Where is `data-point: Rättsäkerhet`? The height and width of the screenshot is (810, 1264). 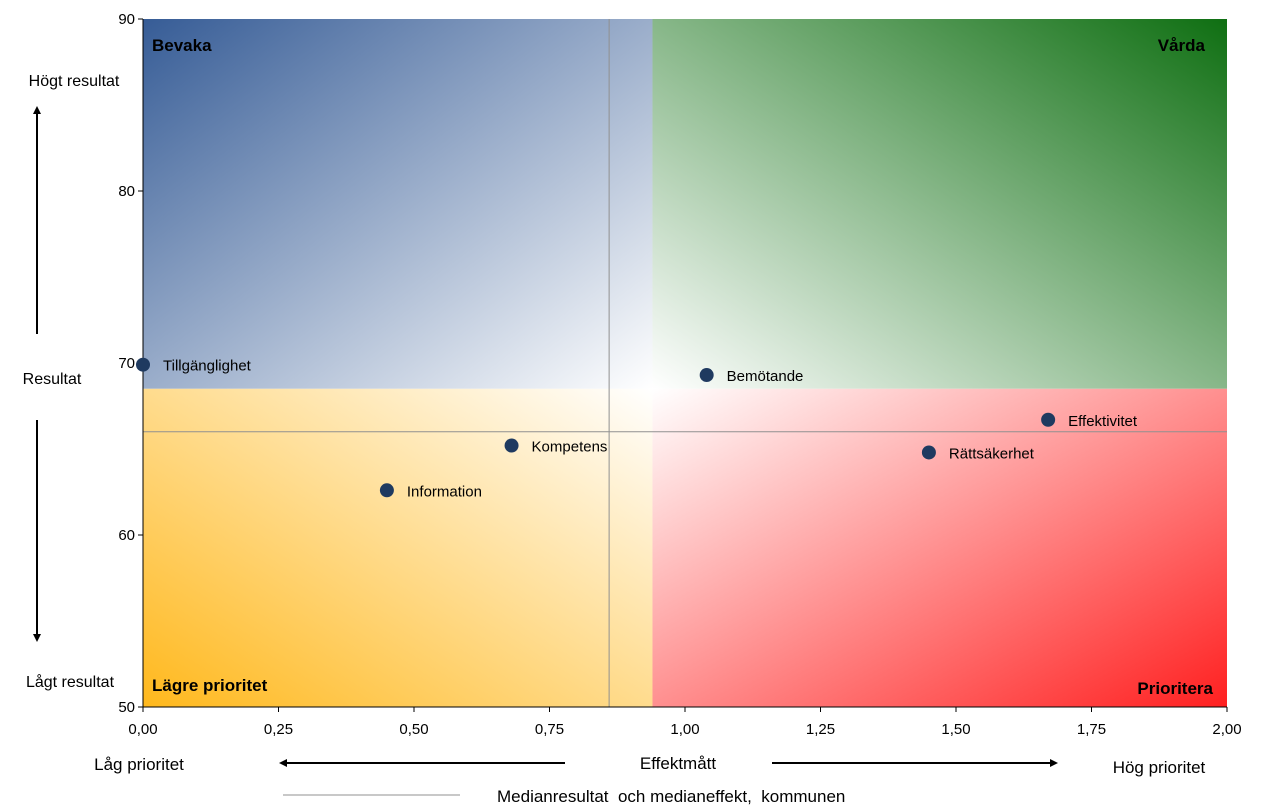
data-point: Rättsäkerhet is located at coordinates (978, 453).